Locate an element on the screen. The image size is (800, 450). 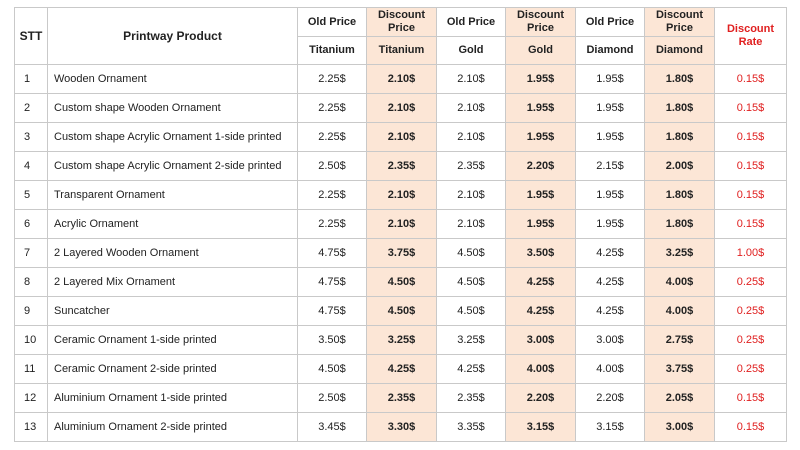
header-old-price-gold: Old Price is located at coordinates (471, 22).